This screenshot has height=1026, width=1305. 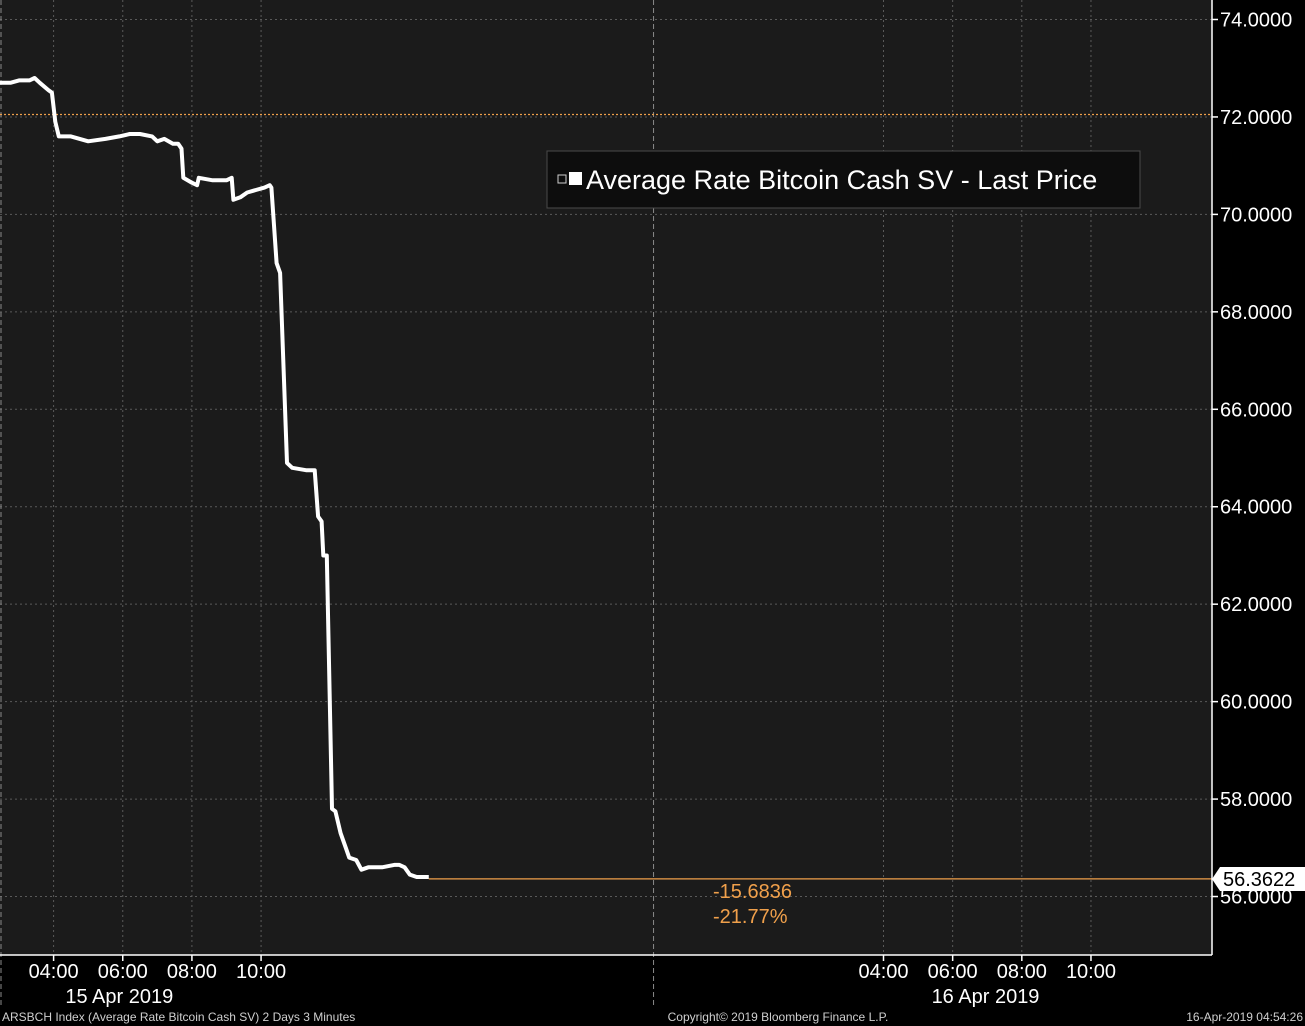 I want to click on y-tick-label: 72.0000, so click(x=1256, y=118).